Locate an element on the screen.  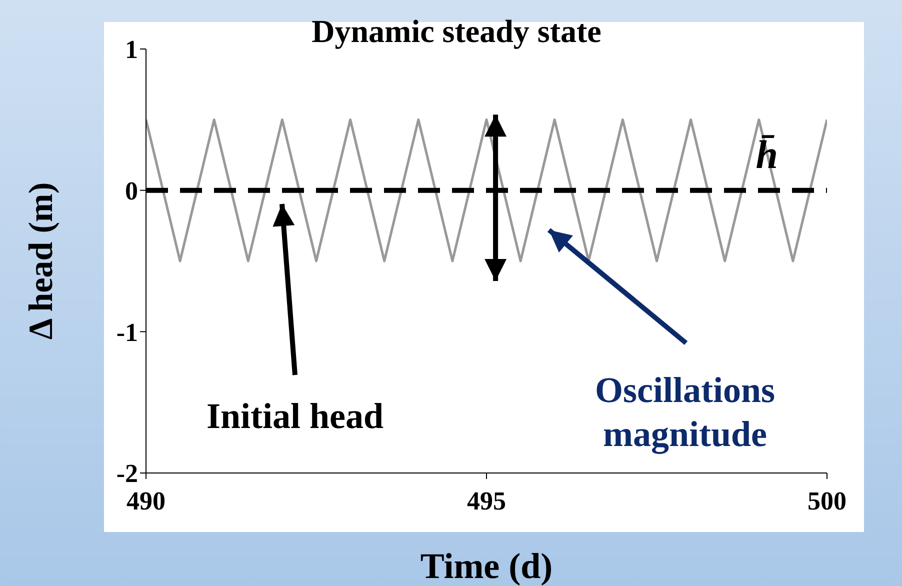
y-tick-label: 0 is located at coordinates (131, 191).